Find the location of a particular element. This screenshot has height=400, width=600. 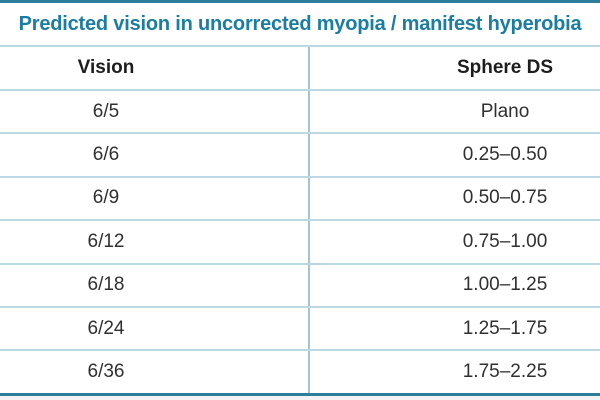

table-row: 6/6 0.25–0.50 is located at coordinates (300, 154).